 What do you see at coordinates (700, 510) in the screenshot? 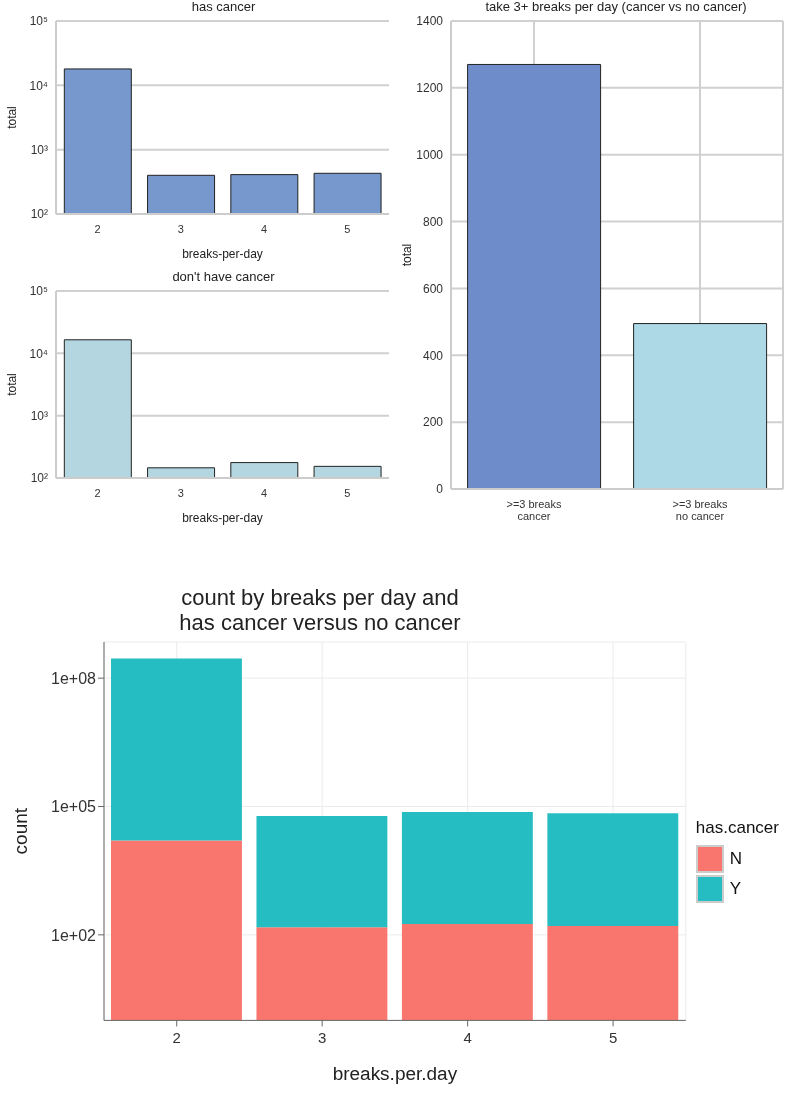
I see `x-tick-label: >=3 breaks no cancer` at bounding box center [700, 510].